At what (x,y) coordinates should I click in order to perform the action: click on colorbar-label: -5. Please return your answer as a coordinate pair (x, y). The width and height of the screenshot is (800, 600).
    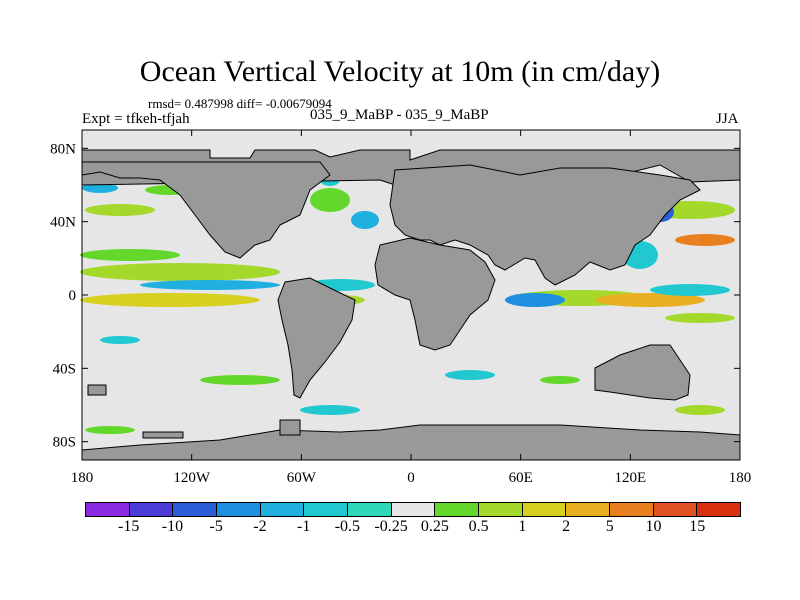
    Looking at the image, I should click on (216, 526).